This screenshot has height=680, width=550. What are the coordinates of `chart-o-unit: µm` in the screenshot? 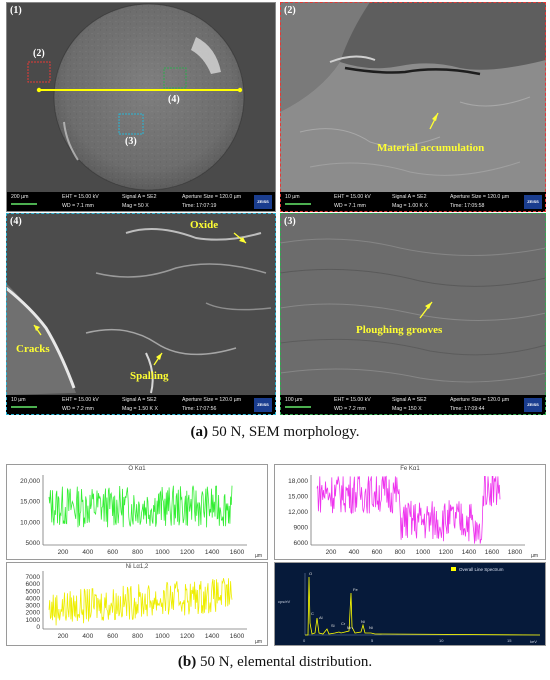 It's located at (258, 556).